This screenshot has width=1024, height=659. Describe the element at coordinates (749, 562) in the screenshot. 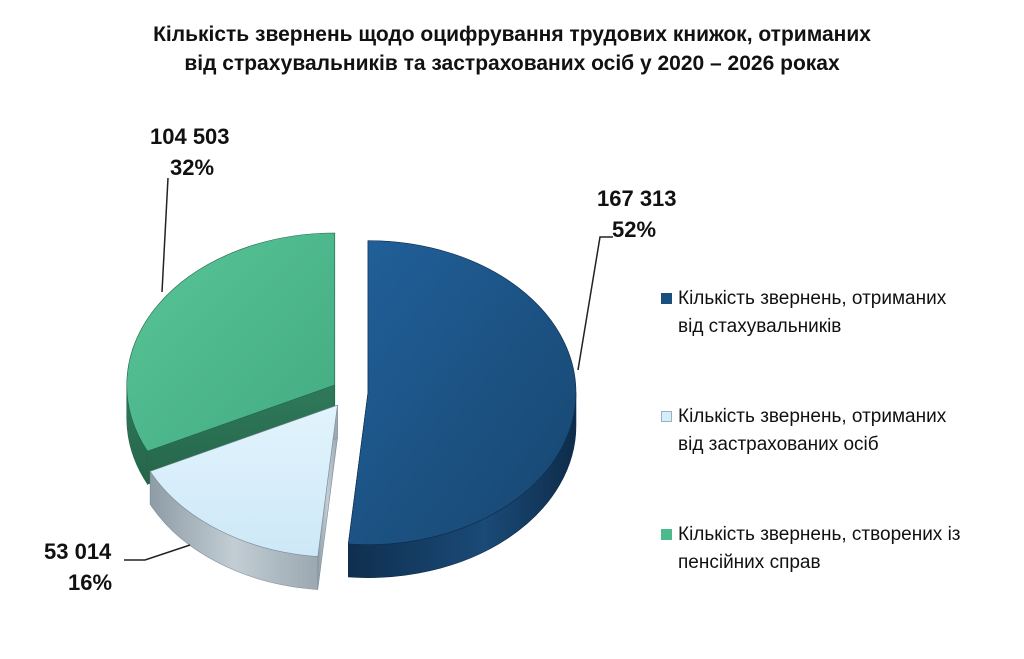

I see `legend-label-3-line-2: пенсійних справ` at that location.